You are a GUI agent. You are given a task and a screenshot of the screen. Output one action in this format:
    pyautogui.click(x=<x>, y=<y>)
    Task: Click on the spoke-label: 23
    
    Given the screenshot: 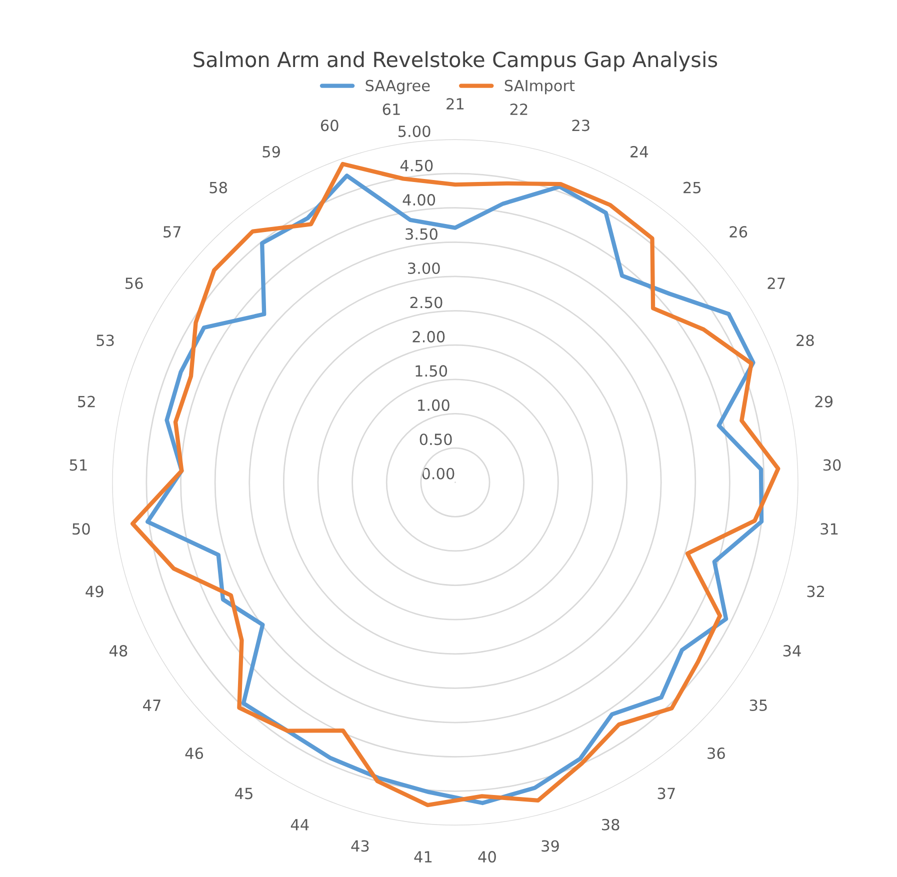 What is the action you would take?
    pyautogui.click(x=581, y=126)
    